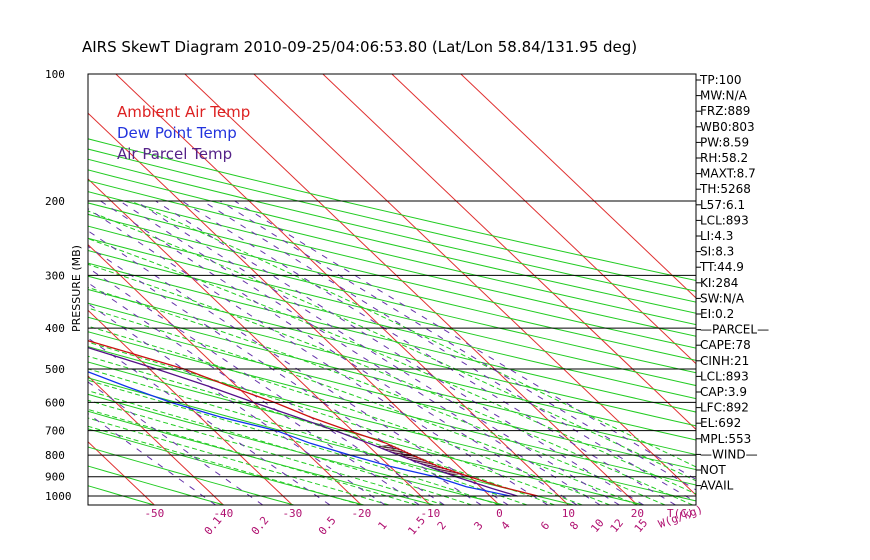  Describe the element at coordinates (728, 174) in the screenshot. I see `index-value: MAXT:8.7` at that location.